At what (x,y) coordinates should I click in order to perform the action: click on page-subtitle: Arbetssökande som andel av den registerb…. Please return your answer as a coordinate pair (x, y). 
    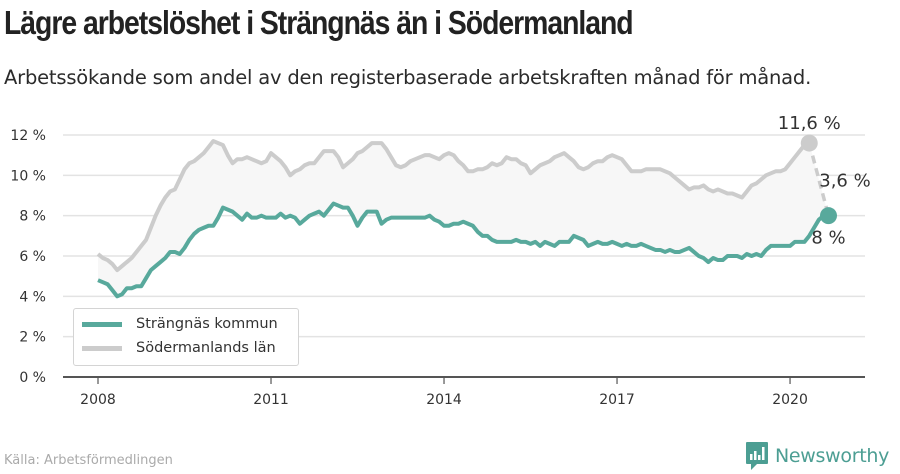
    Looking at the image, I should click on (408, 77).